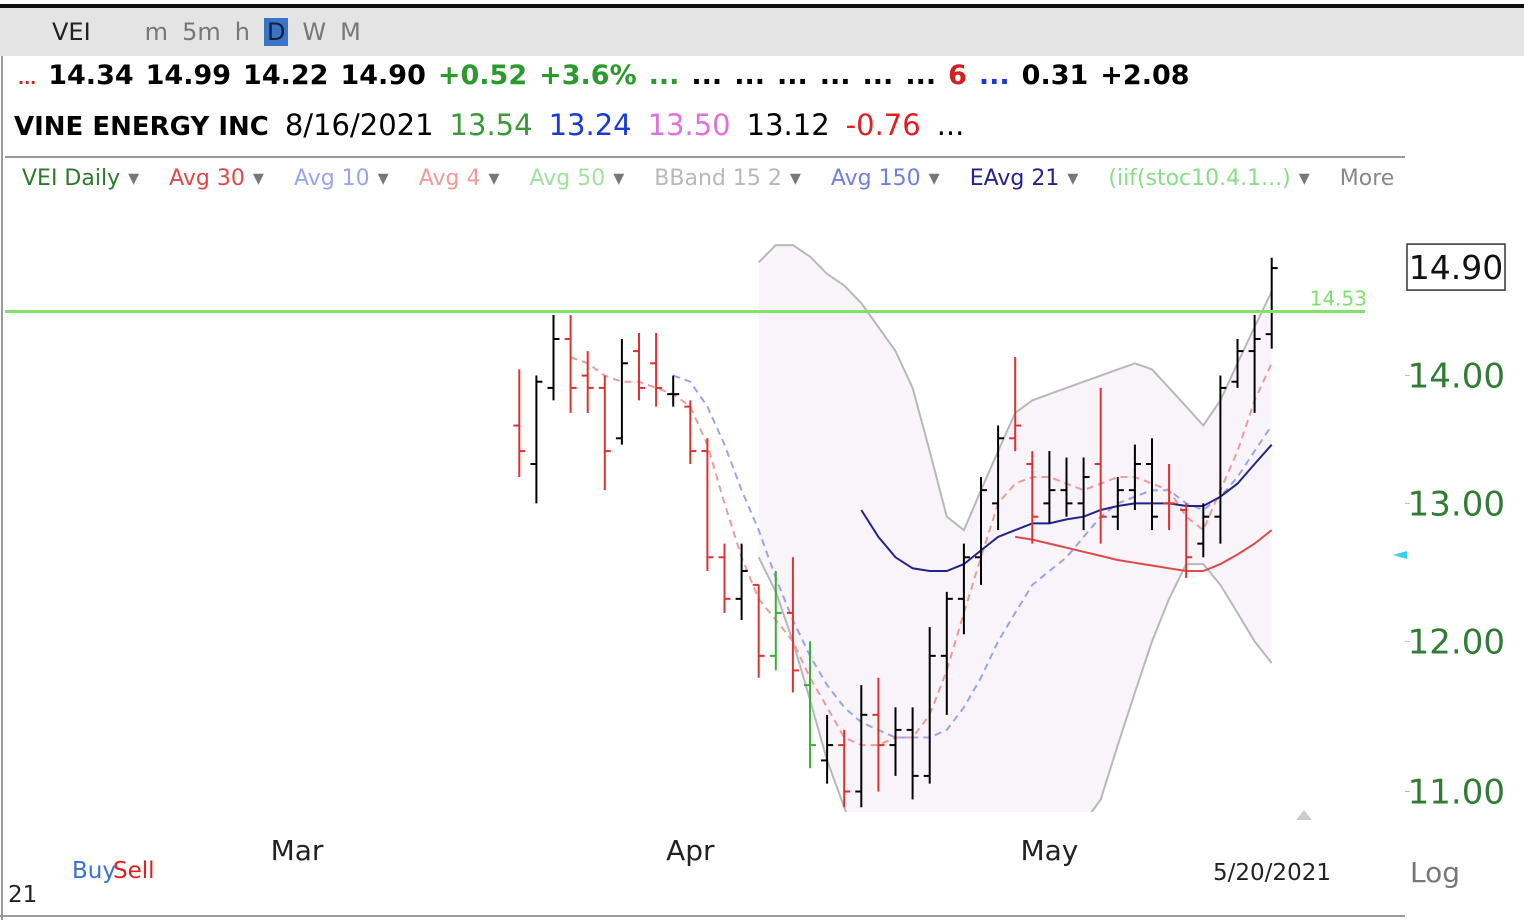 The width and height of the screenshot is (1524, 920). What do you see at coordinates (1208, 178) in the screenshot?
I see `legend-entry: (iif(stoc10.4.1...)` at bounding box center [1208, 178].